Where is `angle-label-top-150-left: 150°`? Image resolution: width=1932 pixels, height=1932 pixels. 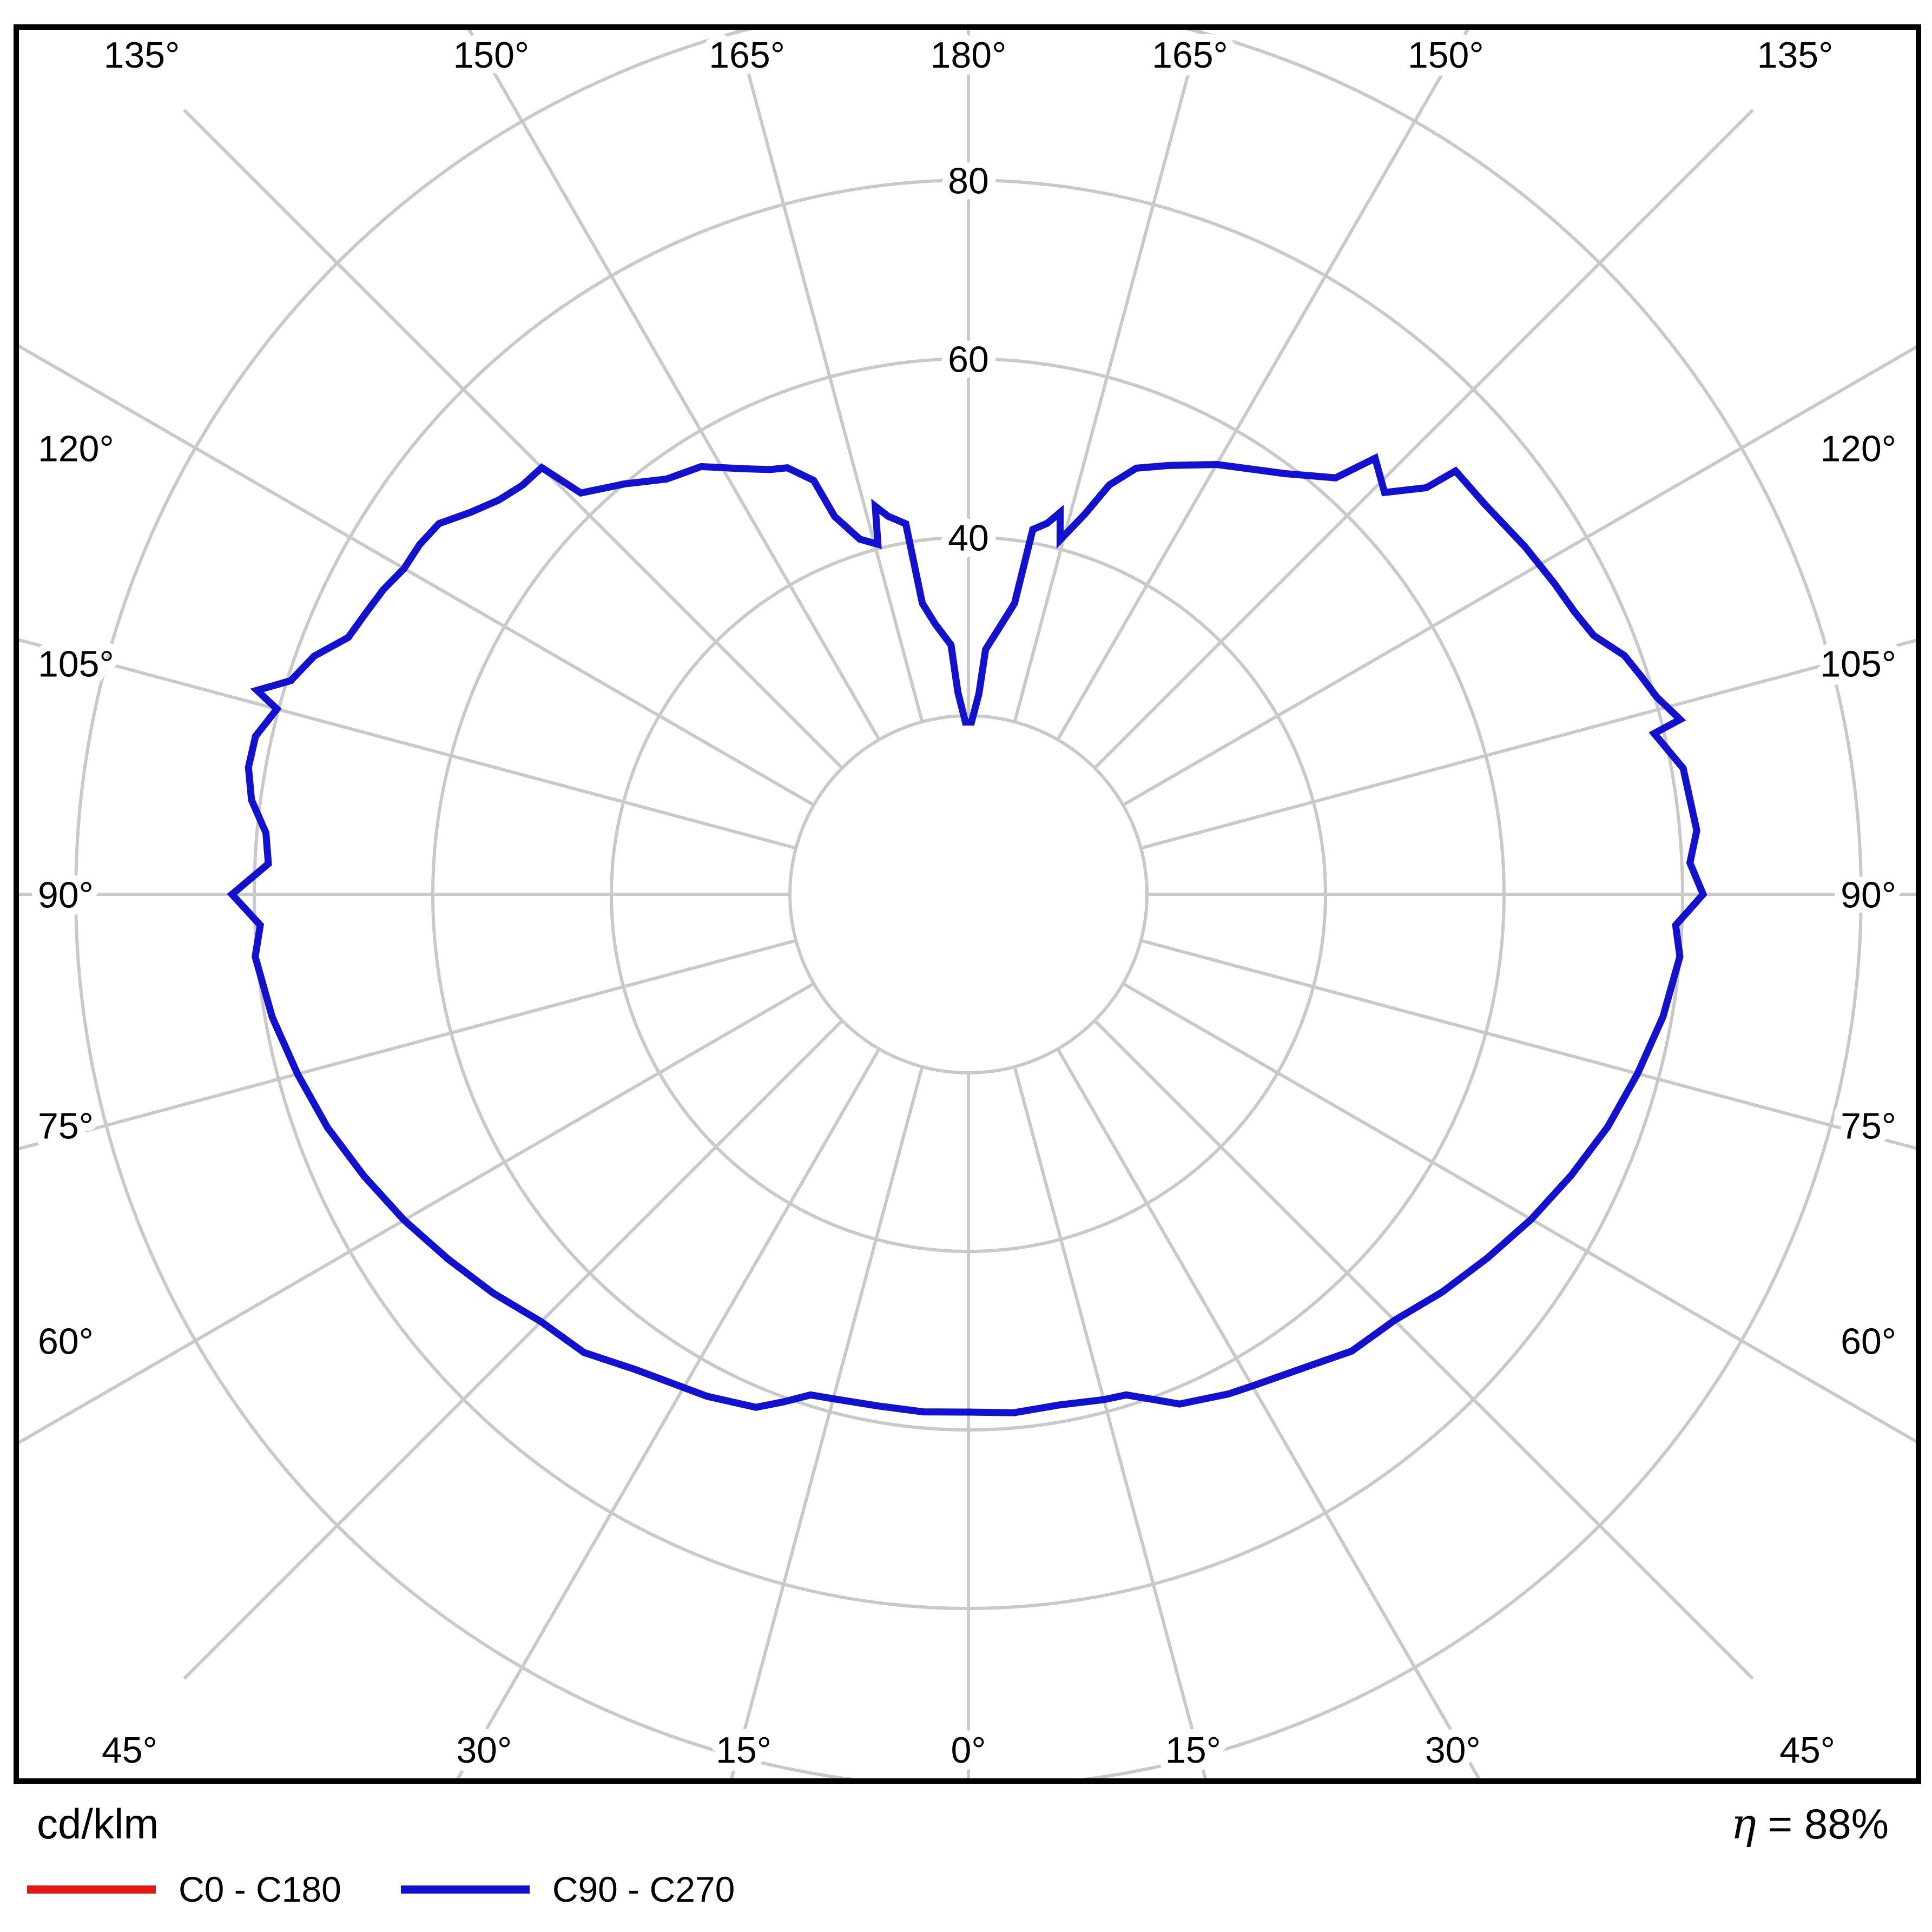
angle-label-top-150-left: 150° is located at coordinates (491, 55).